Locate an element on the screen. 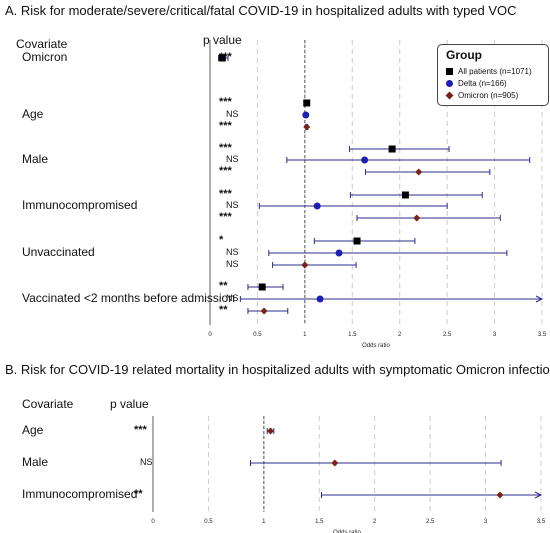 This screenshot has height=533, width=550. panel-a-tick-label: 3 is located at coordinates (495, 335).